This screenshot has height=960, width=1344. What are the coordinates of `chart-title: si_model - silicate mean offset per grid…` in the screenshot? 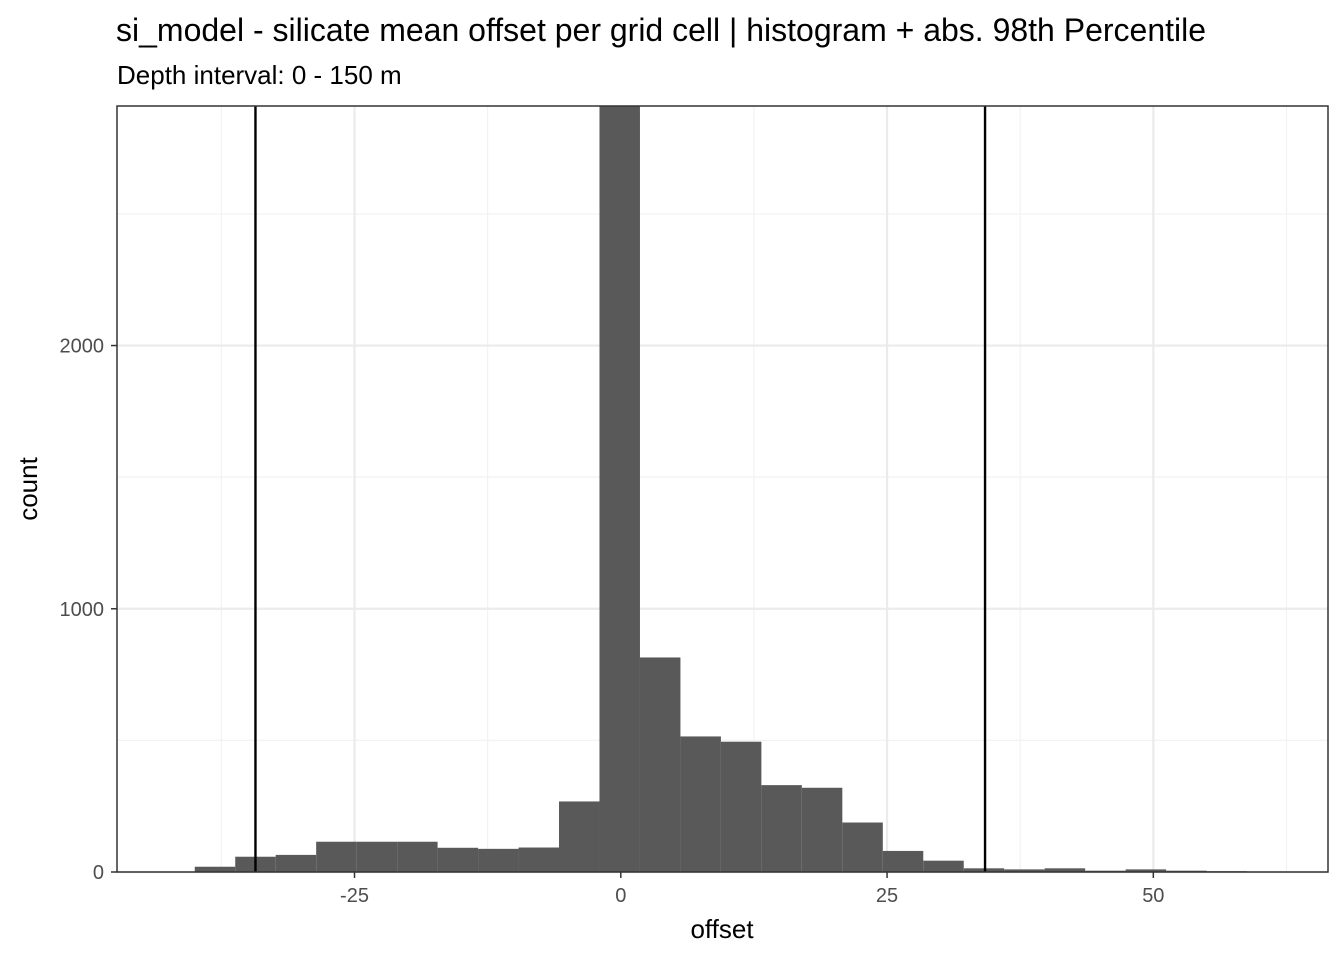 It's located at (661, 30).